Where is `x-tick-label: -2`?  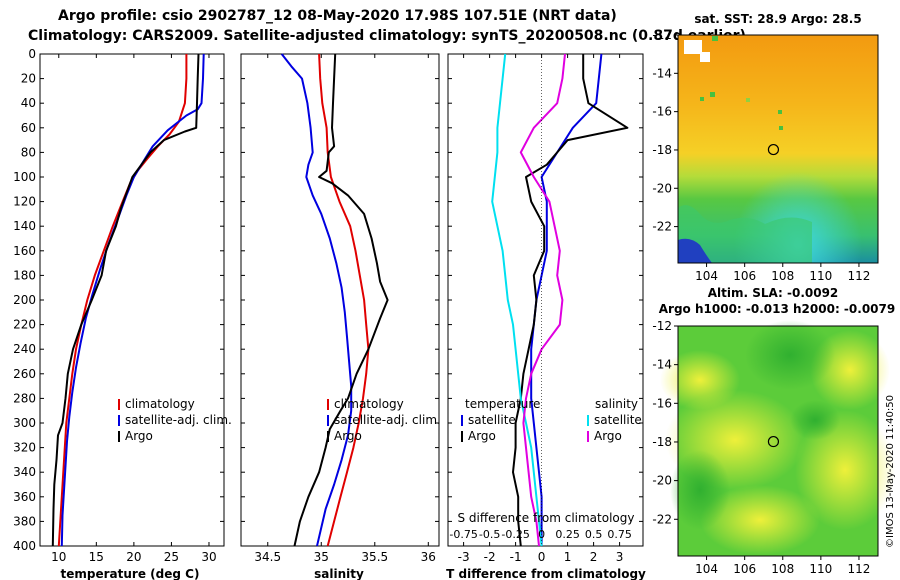
x-tick-label: -2 is located at coordinates (490, 557).